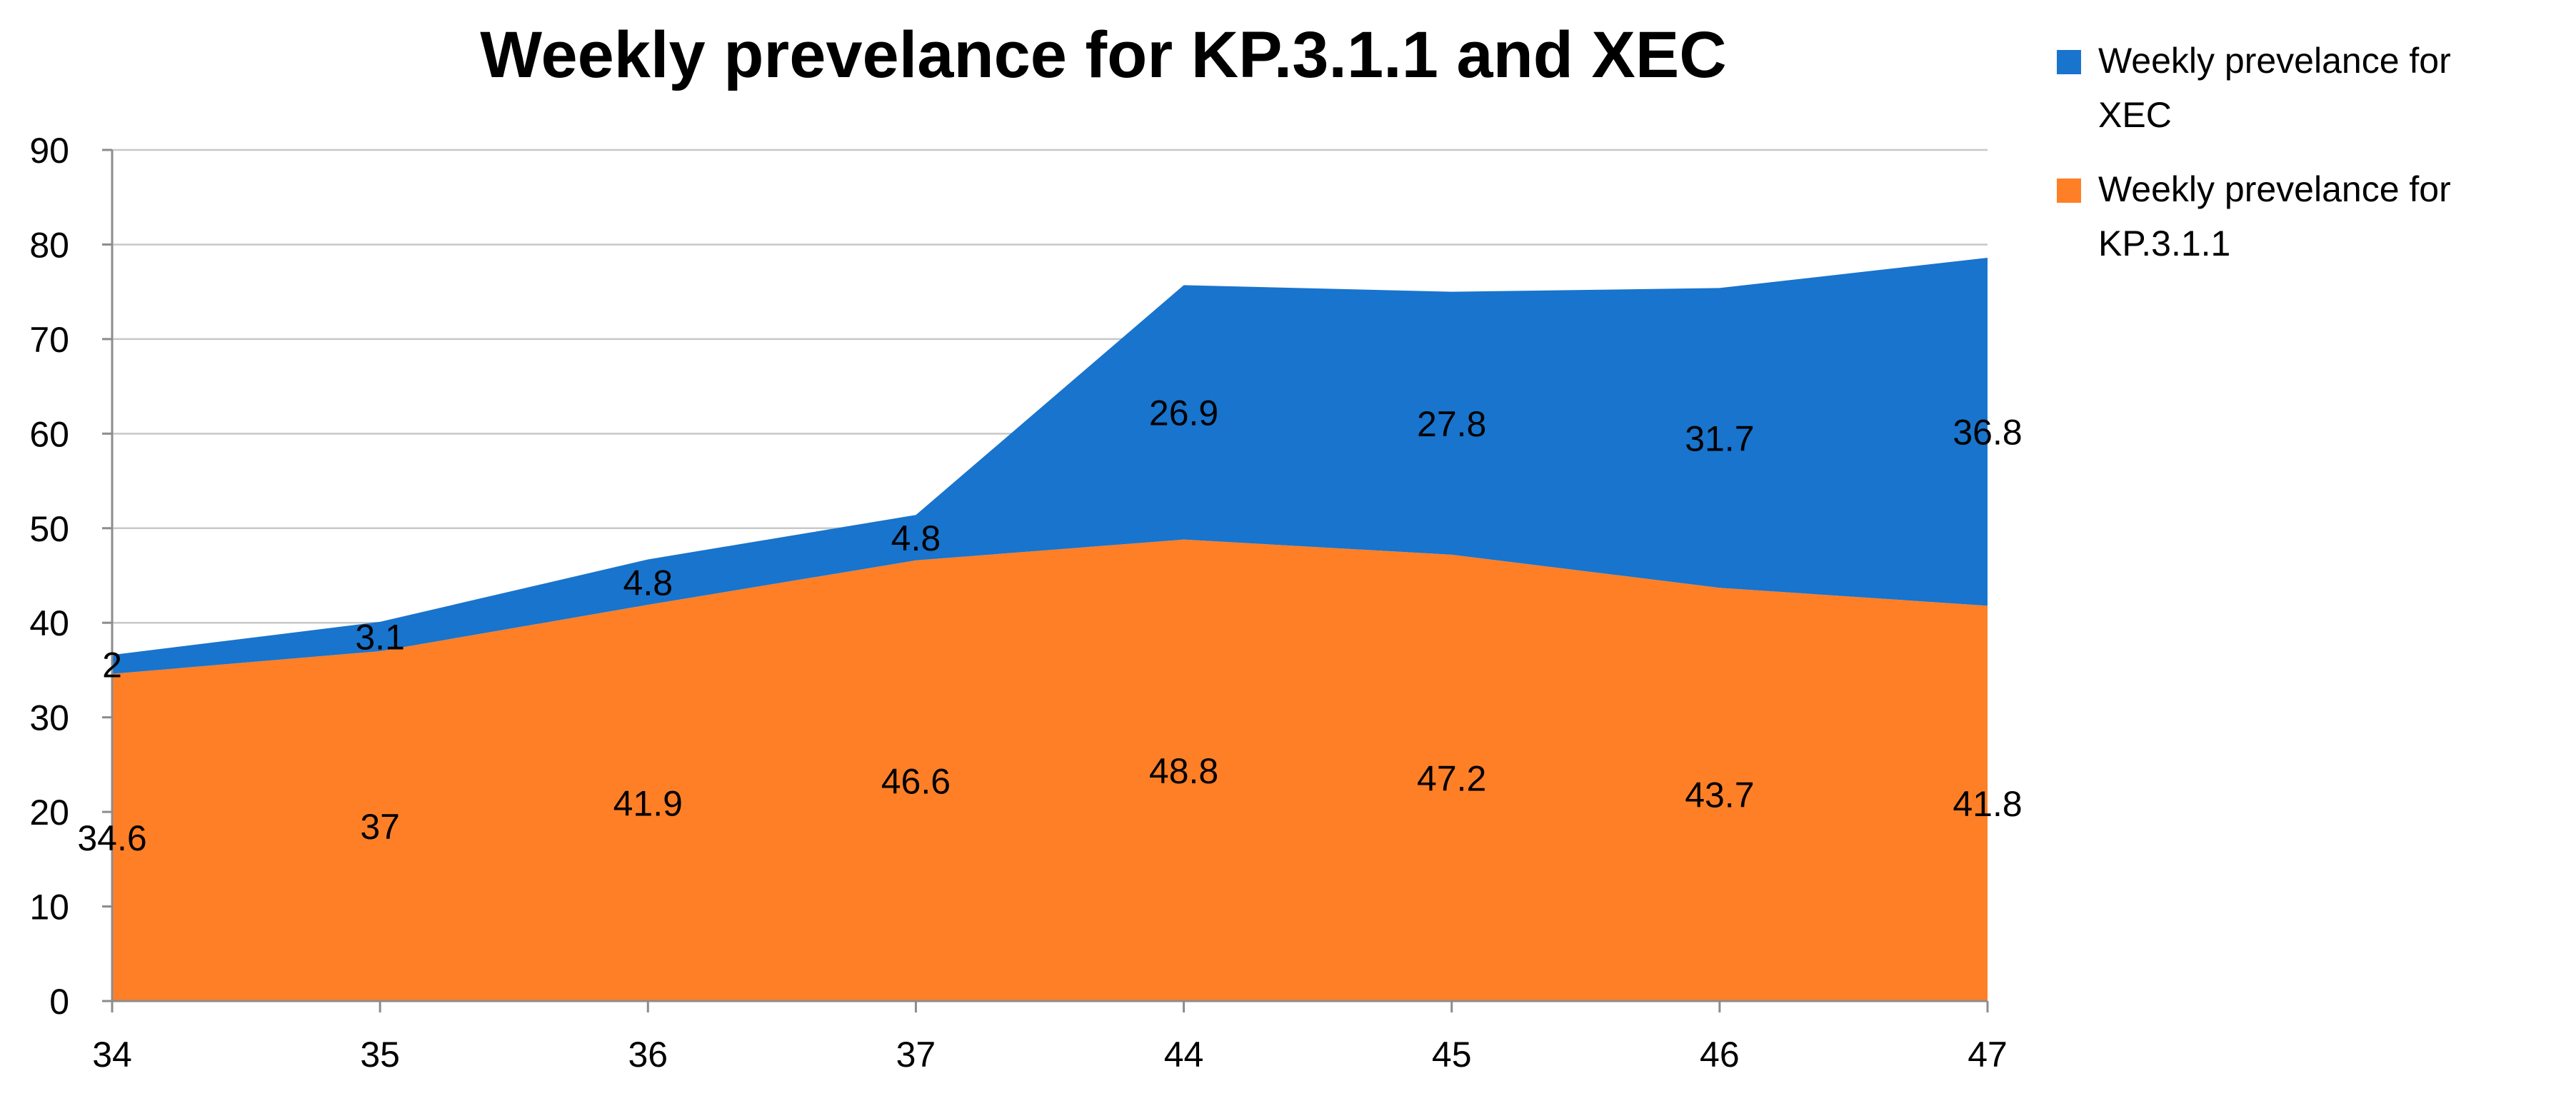 The width and height of the screenshot is (2576, 1101). Describe the element at coordinates (49, 245) in the screenshot. I see `y-tick-label-80: 80` at that location.